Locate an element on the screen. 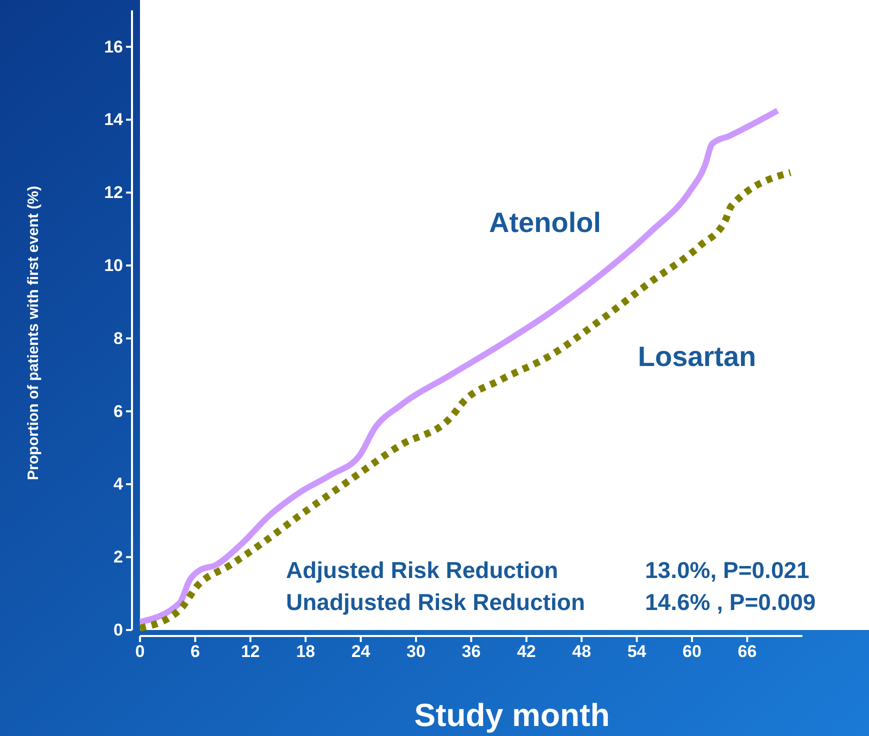 The height and width of the screenshot is (736, 869). y-tick-label: 6 is located at coordinates (118, 411).